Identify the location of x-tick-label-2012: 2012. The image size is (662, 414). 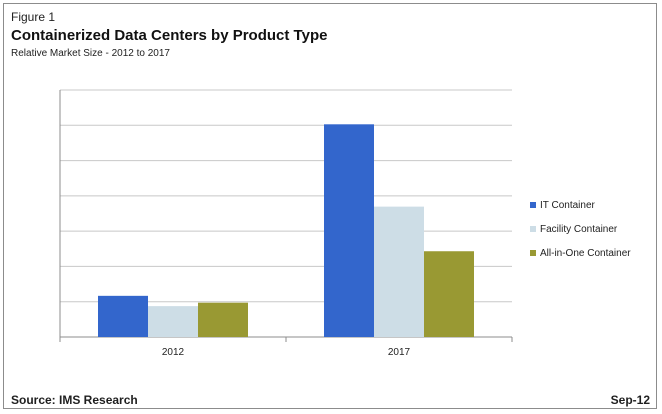
(173, 352).